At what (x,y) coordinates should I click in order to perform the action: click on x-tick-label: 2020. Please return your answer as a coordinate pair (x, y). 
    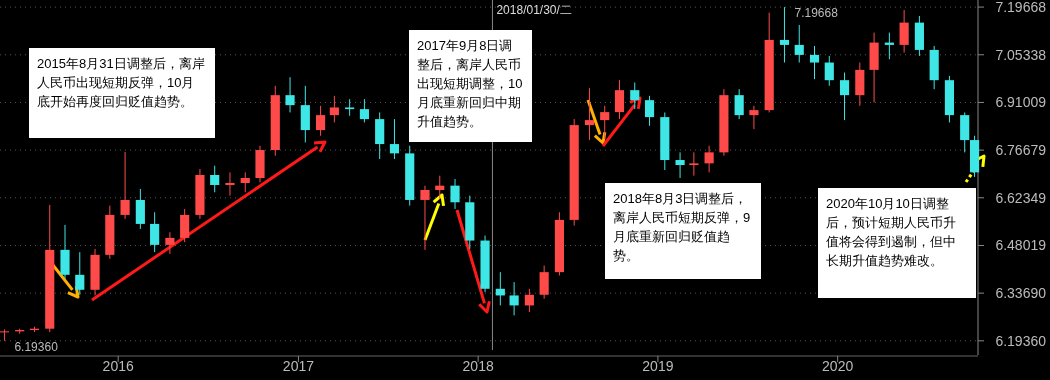
    Looking at the image, I should click on (838, 366).